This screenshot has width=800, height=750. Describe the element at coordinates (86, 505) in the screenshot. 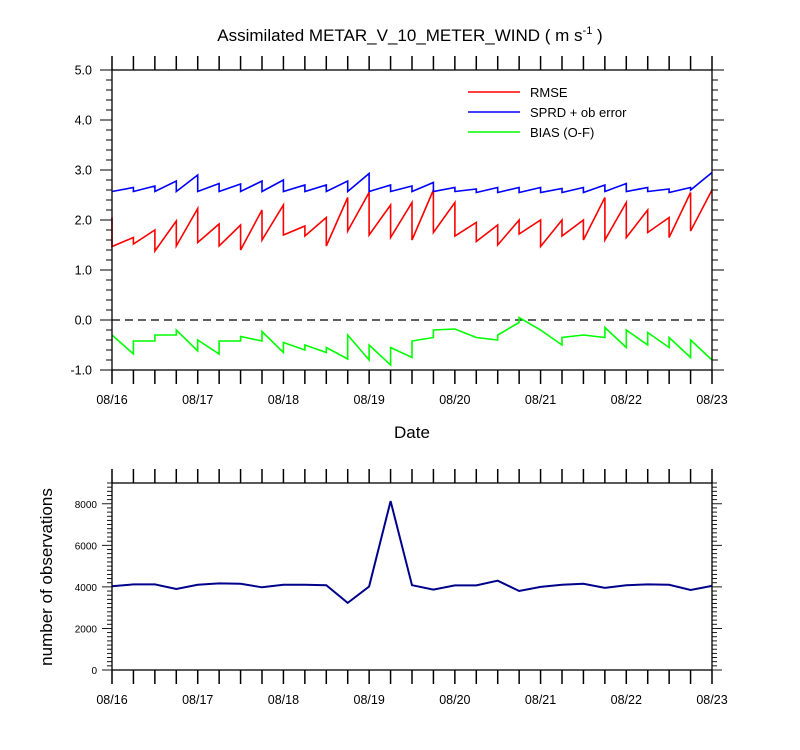

I see `bottom-y-tick-label: 8000` at that location.